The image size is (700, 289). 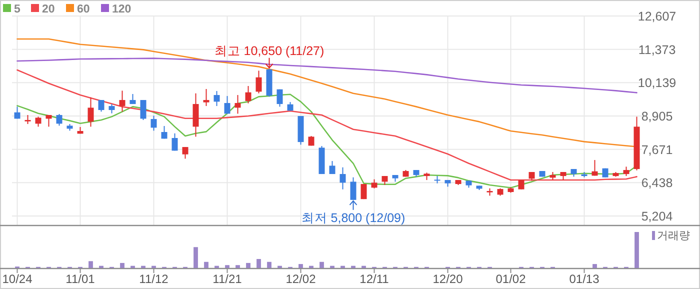 What do you see at coordinates (657, 183) in the screenshot?
I see `y-tick-label: 6,438` at bounding box center [657, 183].